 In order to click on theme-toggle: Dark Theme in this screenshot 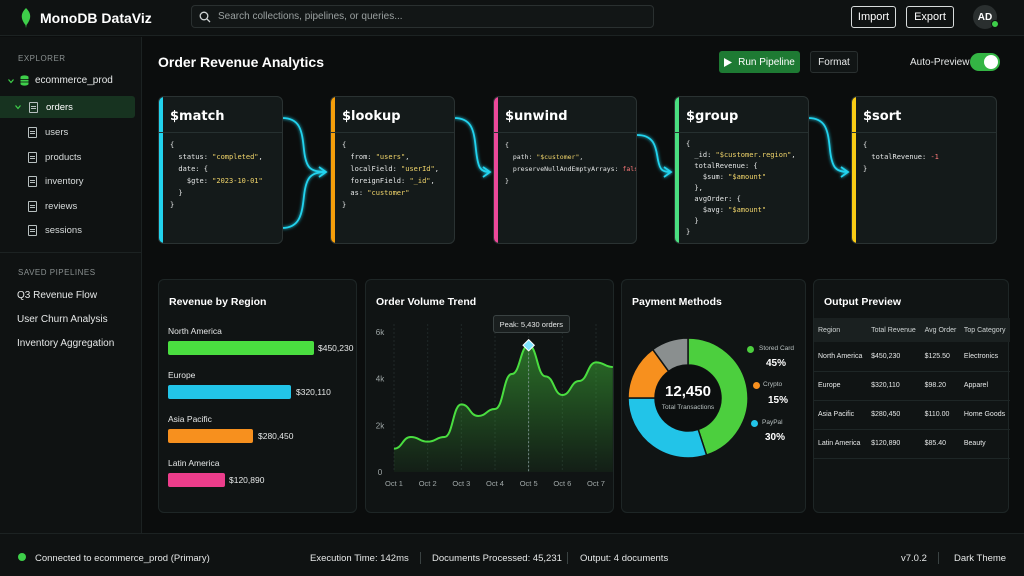, I will do `click(980, 558)`.